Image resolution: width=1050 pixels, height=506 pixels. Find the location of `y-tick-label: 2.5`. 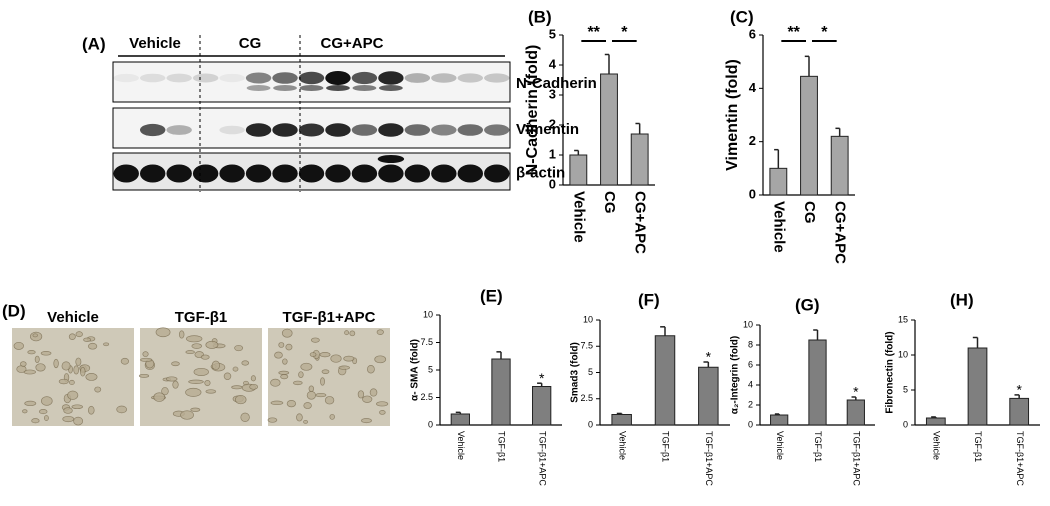

y-tick-label: 2.5 is located at coordinates (586, 398).